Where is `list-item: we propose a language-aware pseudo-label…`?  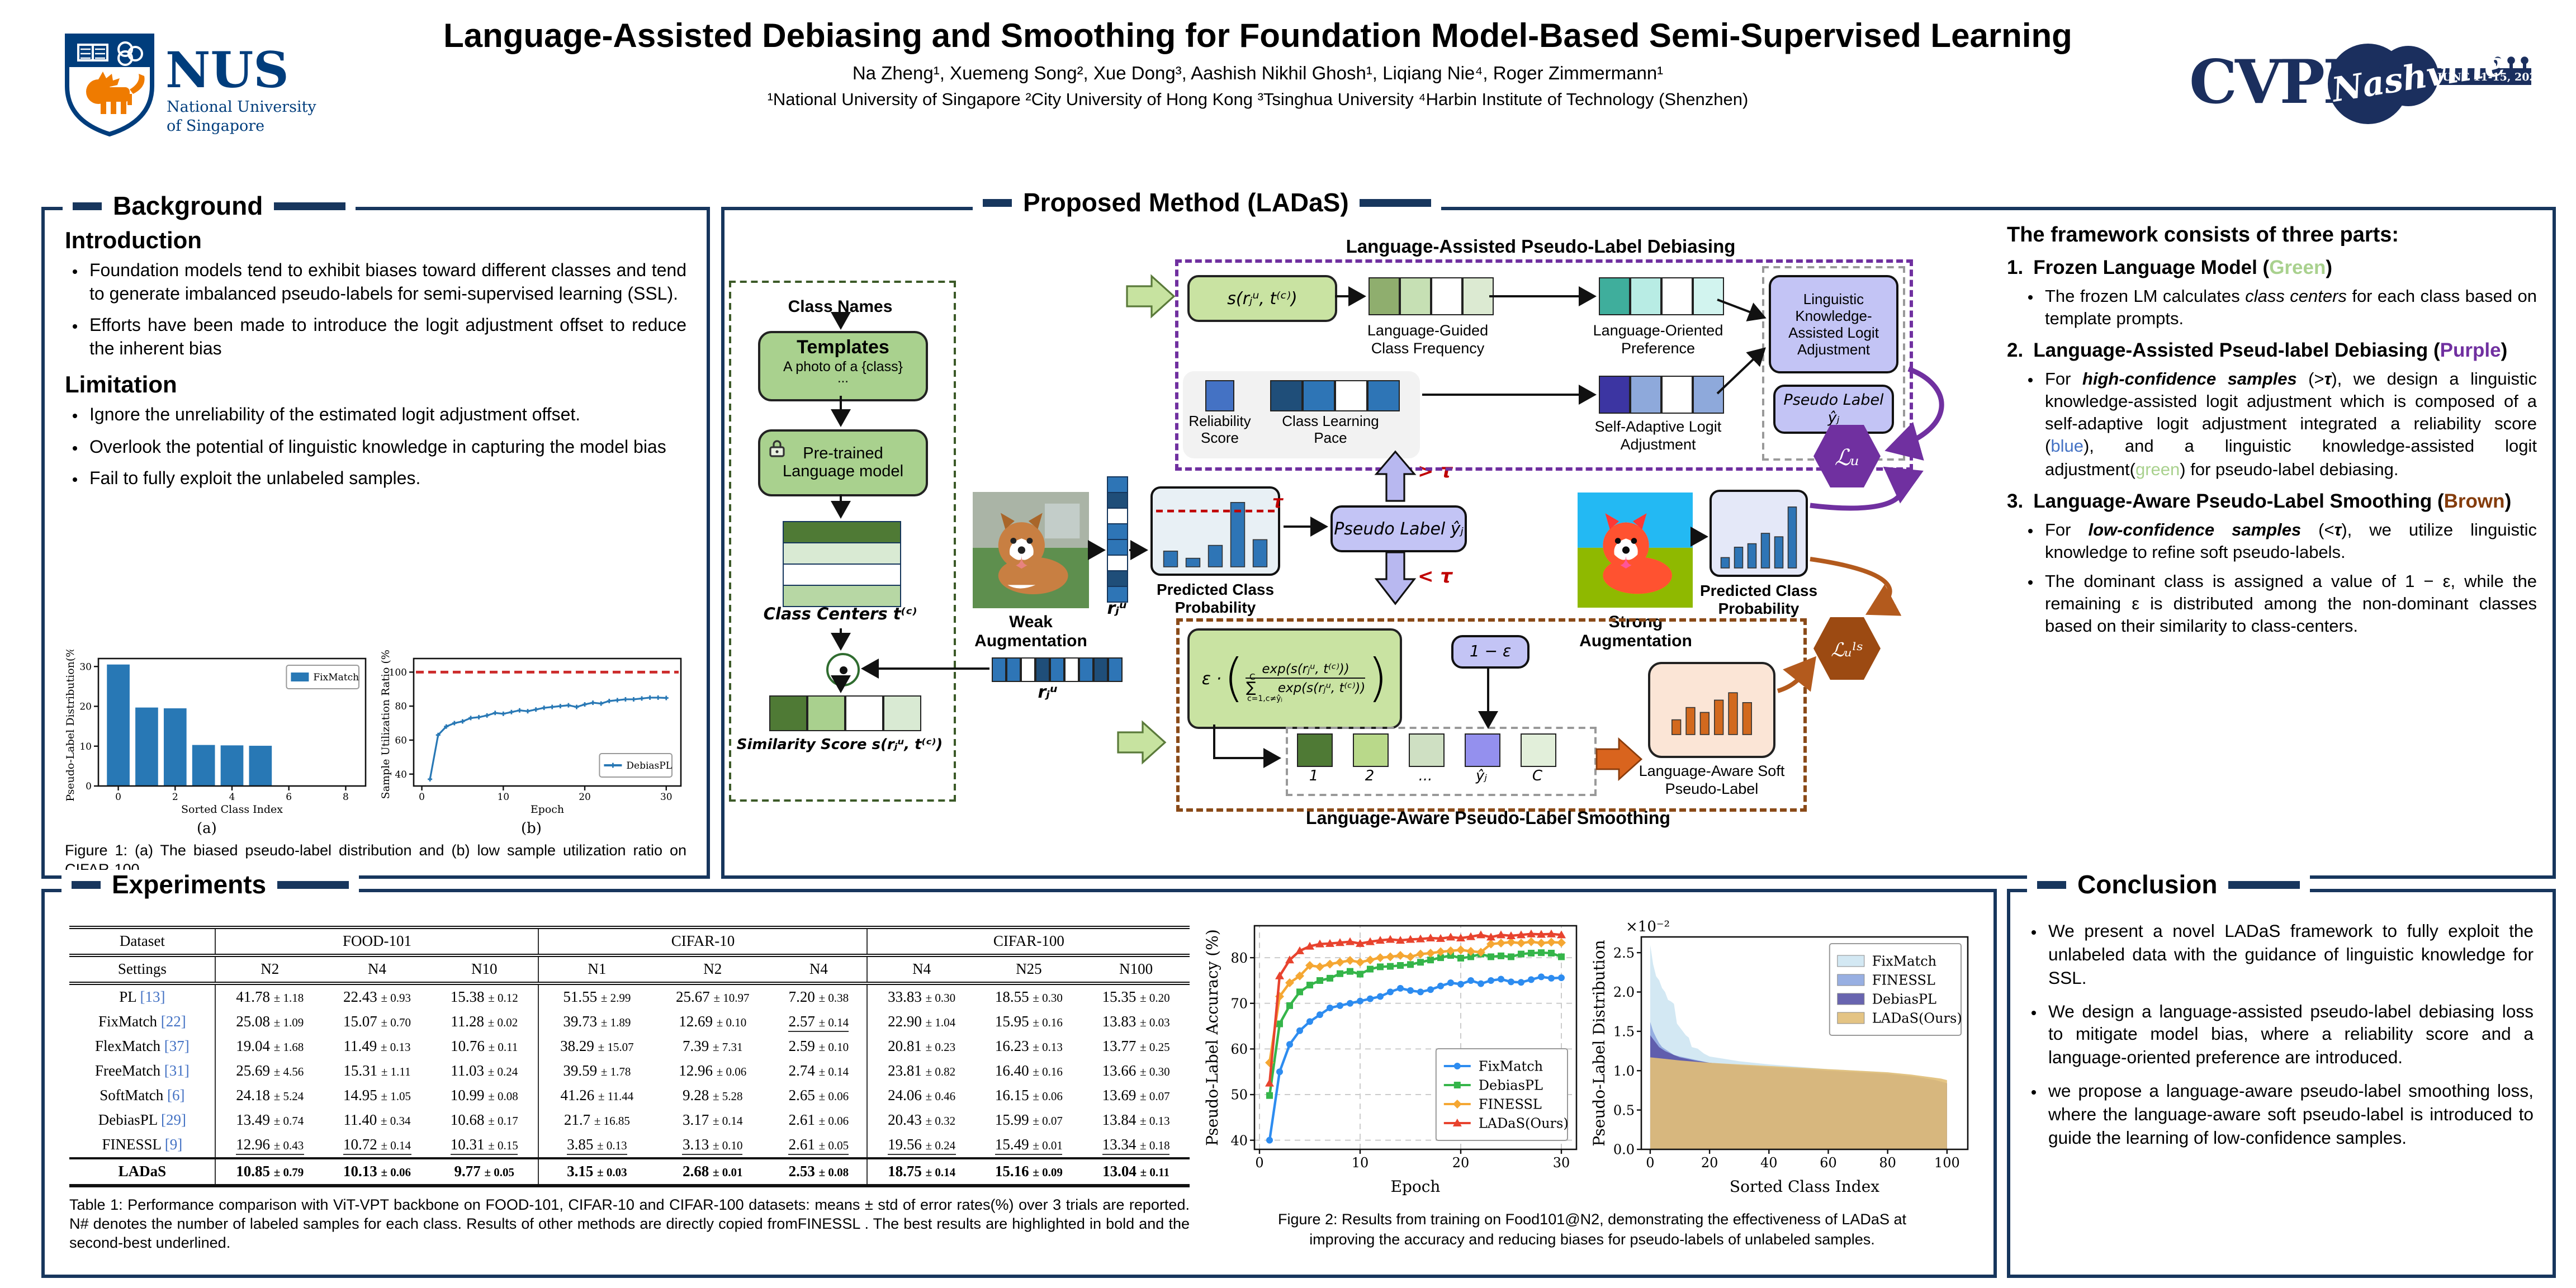
list-item: we propose a language-aware pseudo-label… is located at coordinates (2291, 1116).